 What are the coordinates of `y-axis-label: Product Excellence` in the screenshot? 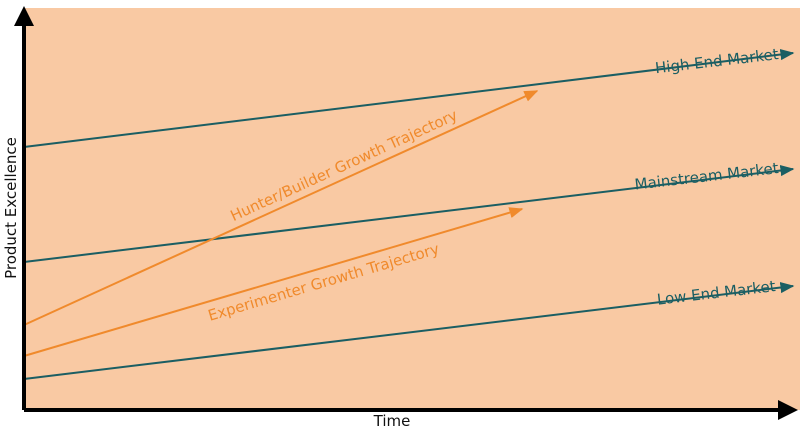 It's located at (11, 208).